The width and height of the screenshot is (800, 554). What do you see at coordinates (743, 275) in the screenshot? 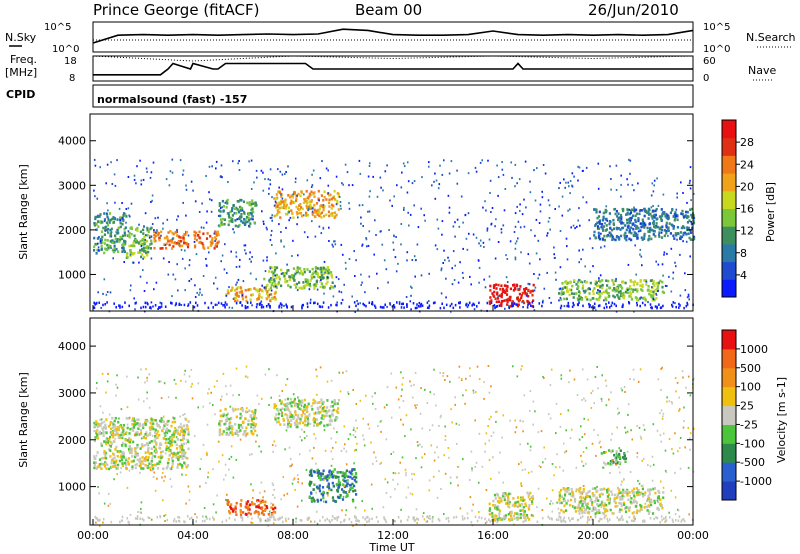
I see `colorbar-tick-label: 4` at bounding box center [743, 275].